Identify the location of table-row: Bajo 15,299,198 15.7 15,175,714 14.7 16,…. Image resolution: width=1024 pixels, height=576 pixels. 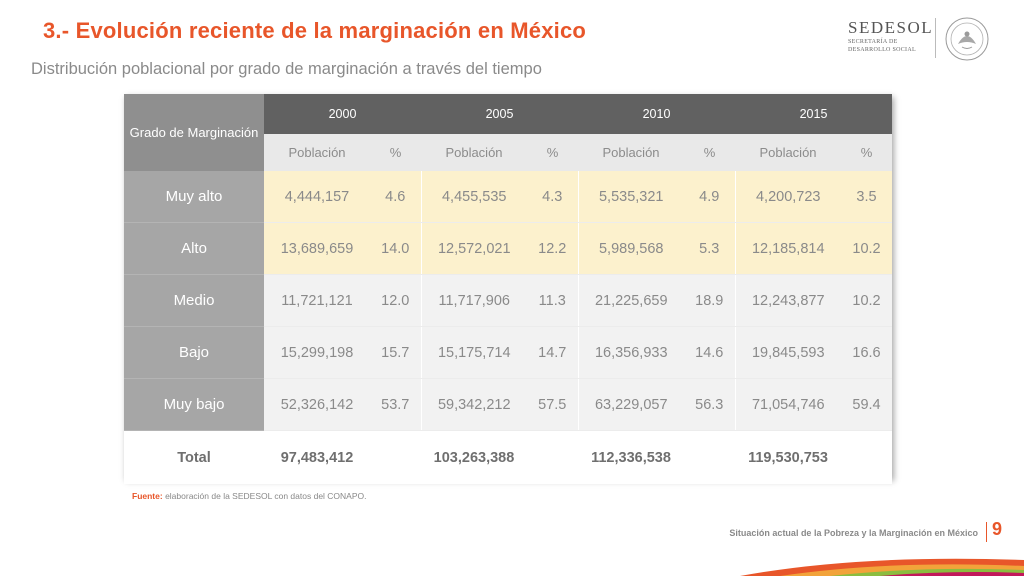
(508, 352).